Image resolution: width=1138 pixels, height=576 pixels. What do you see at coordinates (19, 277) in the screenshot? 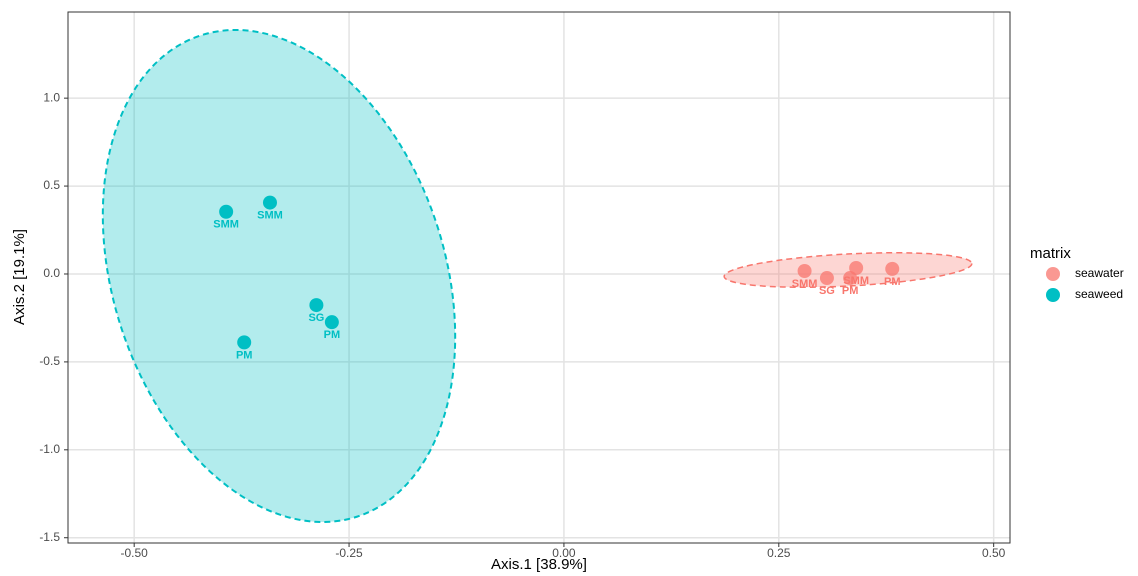
I see `y-axis-title: Axis.2 [19.1%]` at bounding box center [19, 277].